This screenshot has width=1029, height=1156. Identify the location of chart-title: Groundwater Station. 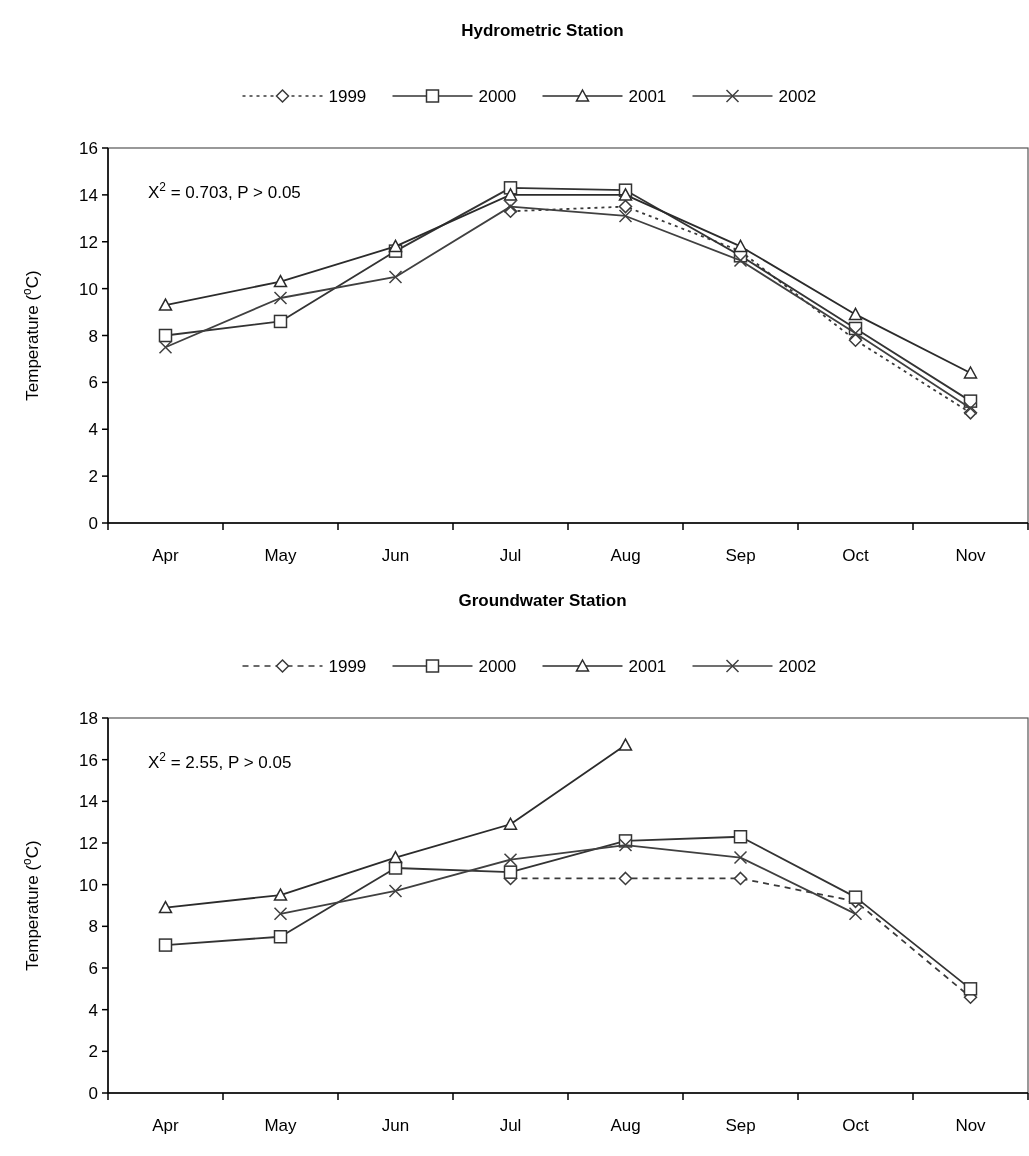
(542, 600).